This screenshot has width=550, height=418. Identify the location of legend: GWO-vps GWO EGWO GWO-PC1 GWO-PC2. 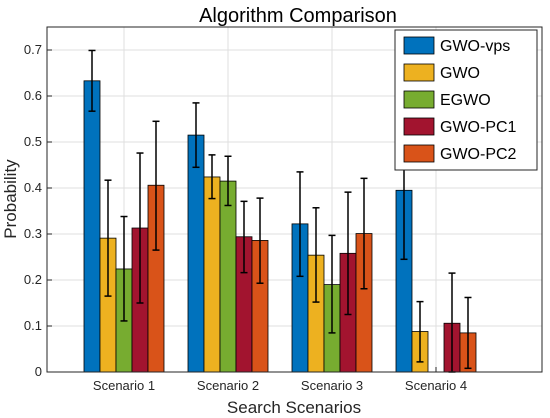
(466, 100).